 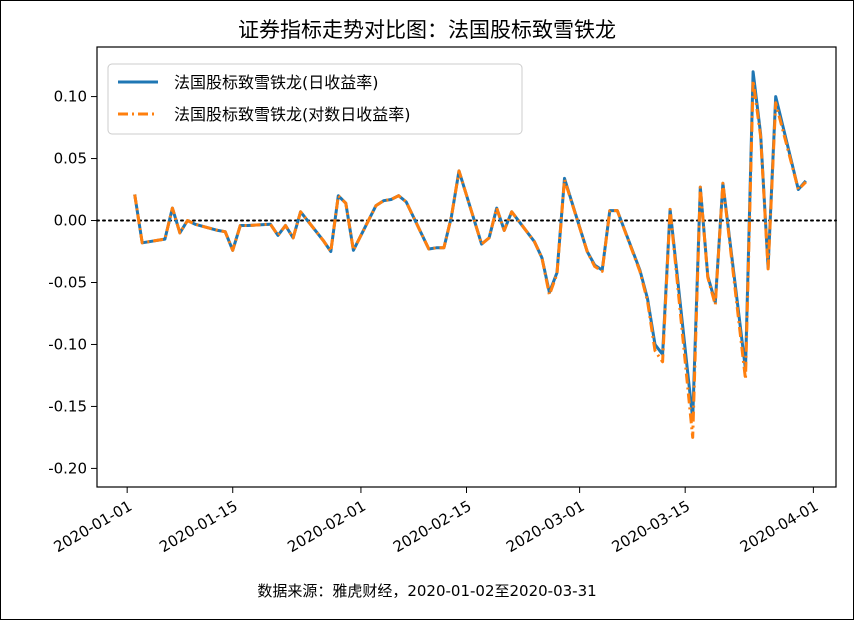 I want to click on x-tick-label: 2020-02-01, so click(x=326, y=526).